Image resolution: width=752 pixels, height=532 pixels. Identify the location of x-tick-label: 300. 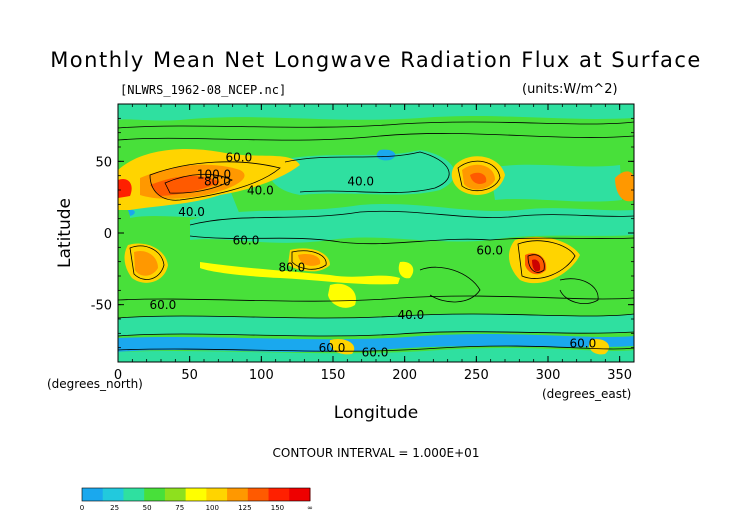
(548, 375).